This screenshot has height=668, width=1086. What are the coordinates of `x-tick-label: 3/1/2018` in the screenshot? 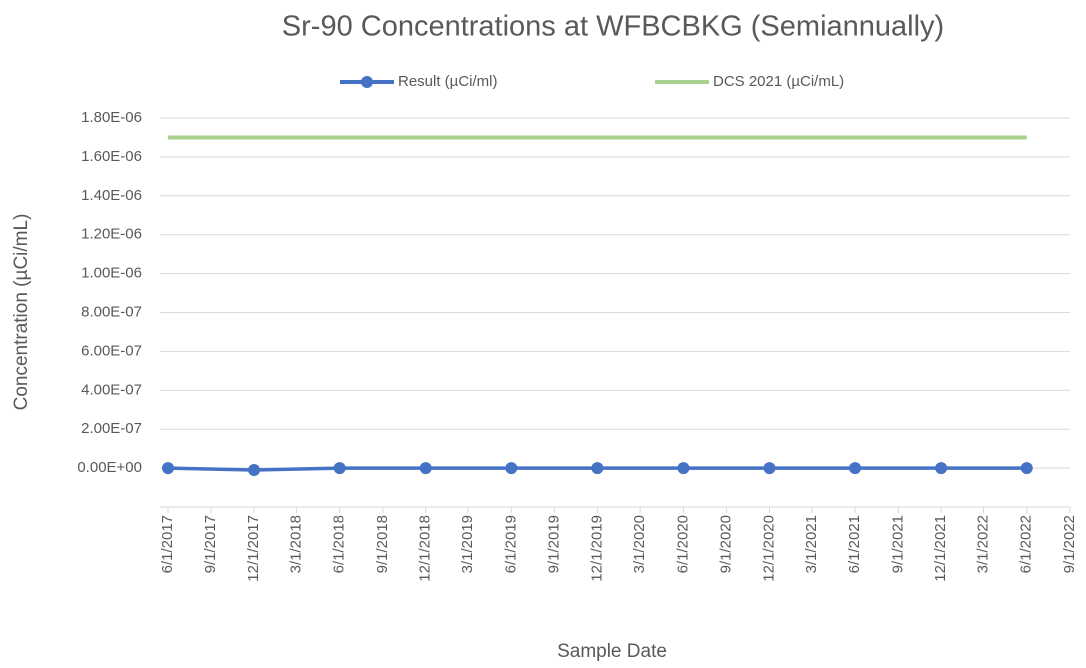 It's located at (295, 544).